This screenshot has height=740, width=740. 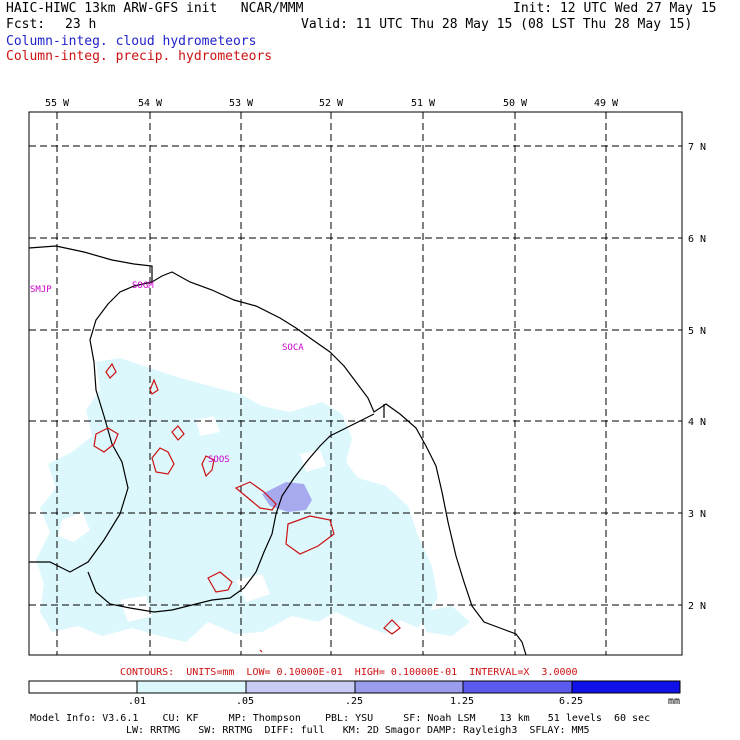 I want to click on colorbar-tick: 6.25, so click(x=571, y=701).